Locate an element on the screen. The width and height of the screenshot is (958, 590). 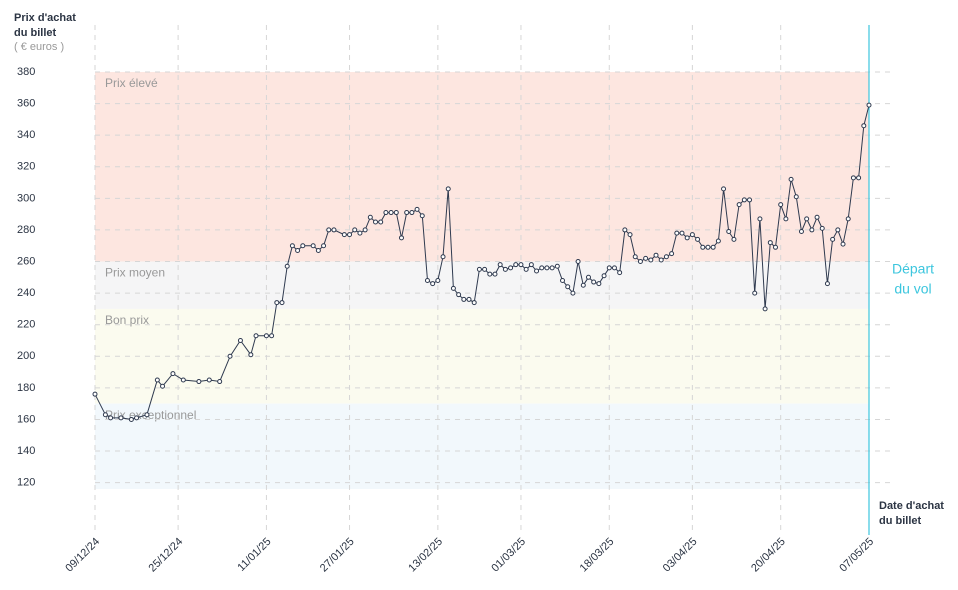
y-tick-label: 180 is located at coordinates (26, 388).